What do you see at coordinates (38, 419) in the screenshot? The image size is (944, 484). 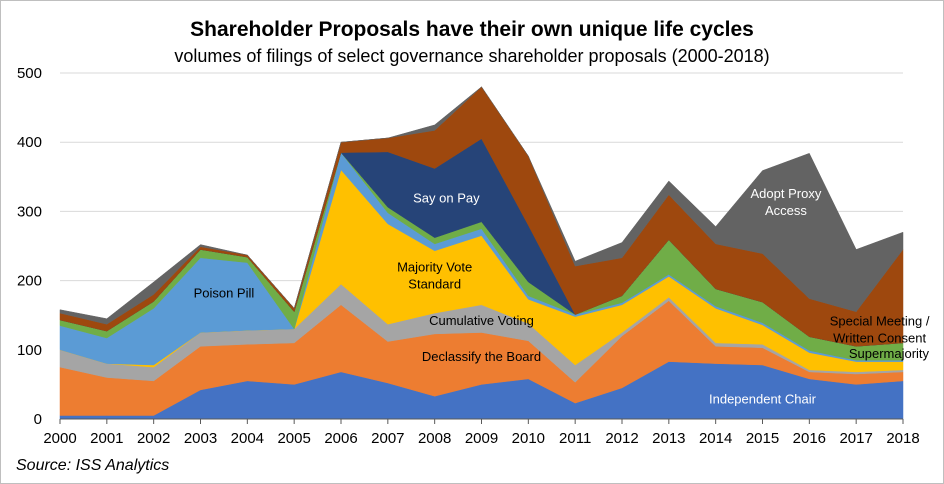 I see `y-tick-label: 0` at bounding box center [38, 419].